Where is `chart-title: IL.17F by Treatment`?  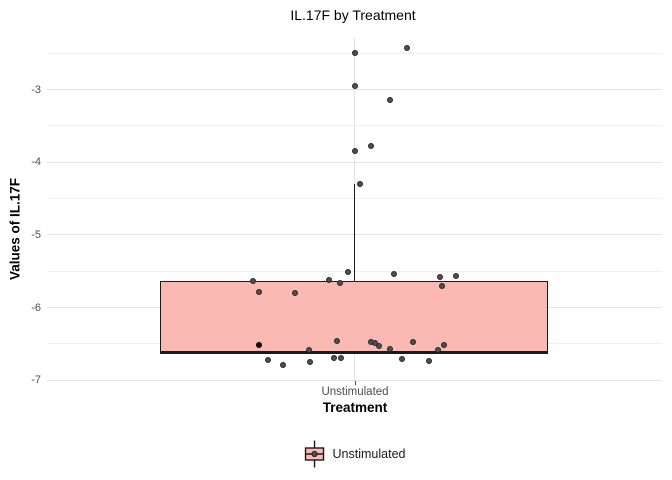
chart-title: IL.17F by Treatment is located at coordinates (353, 15).